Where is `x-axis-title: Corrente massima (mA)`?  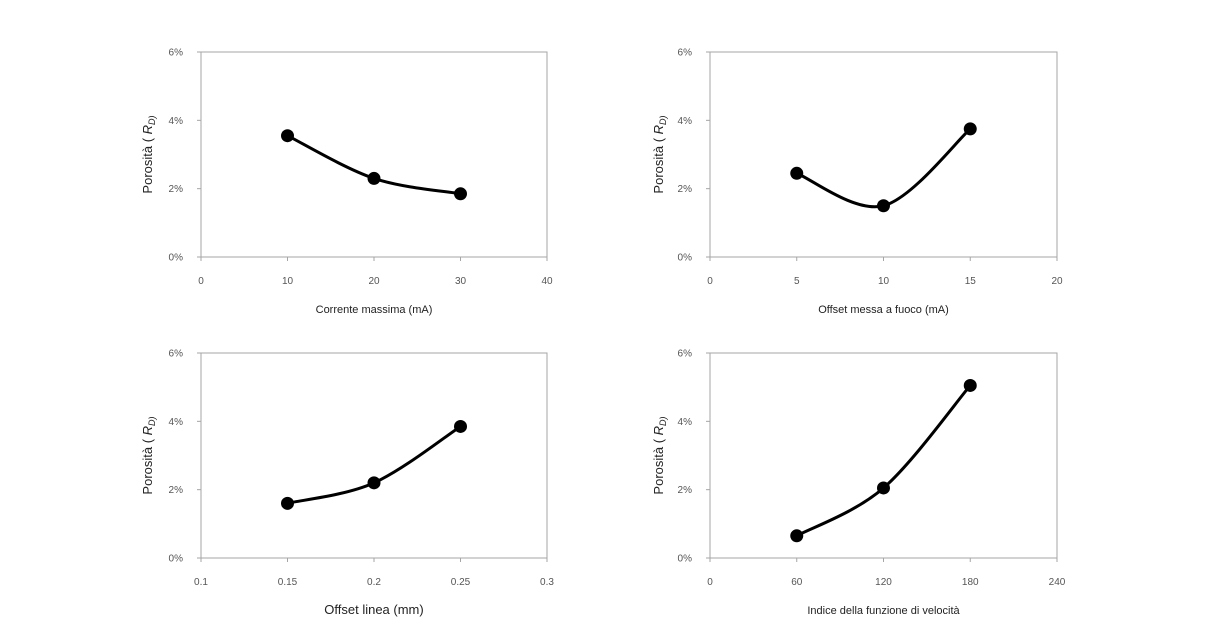
x-axis-title: Corrente massima (mA) is located at coordinates (374, 310).